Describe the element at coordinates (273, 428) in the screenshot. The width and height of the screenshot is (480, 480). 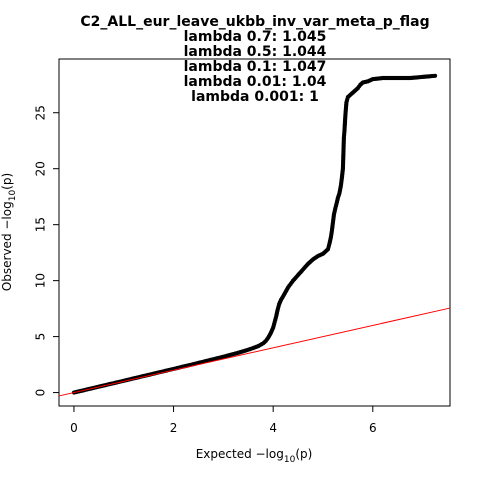
I see `x-tick-label: 4` at that location.